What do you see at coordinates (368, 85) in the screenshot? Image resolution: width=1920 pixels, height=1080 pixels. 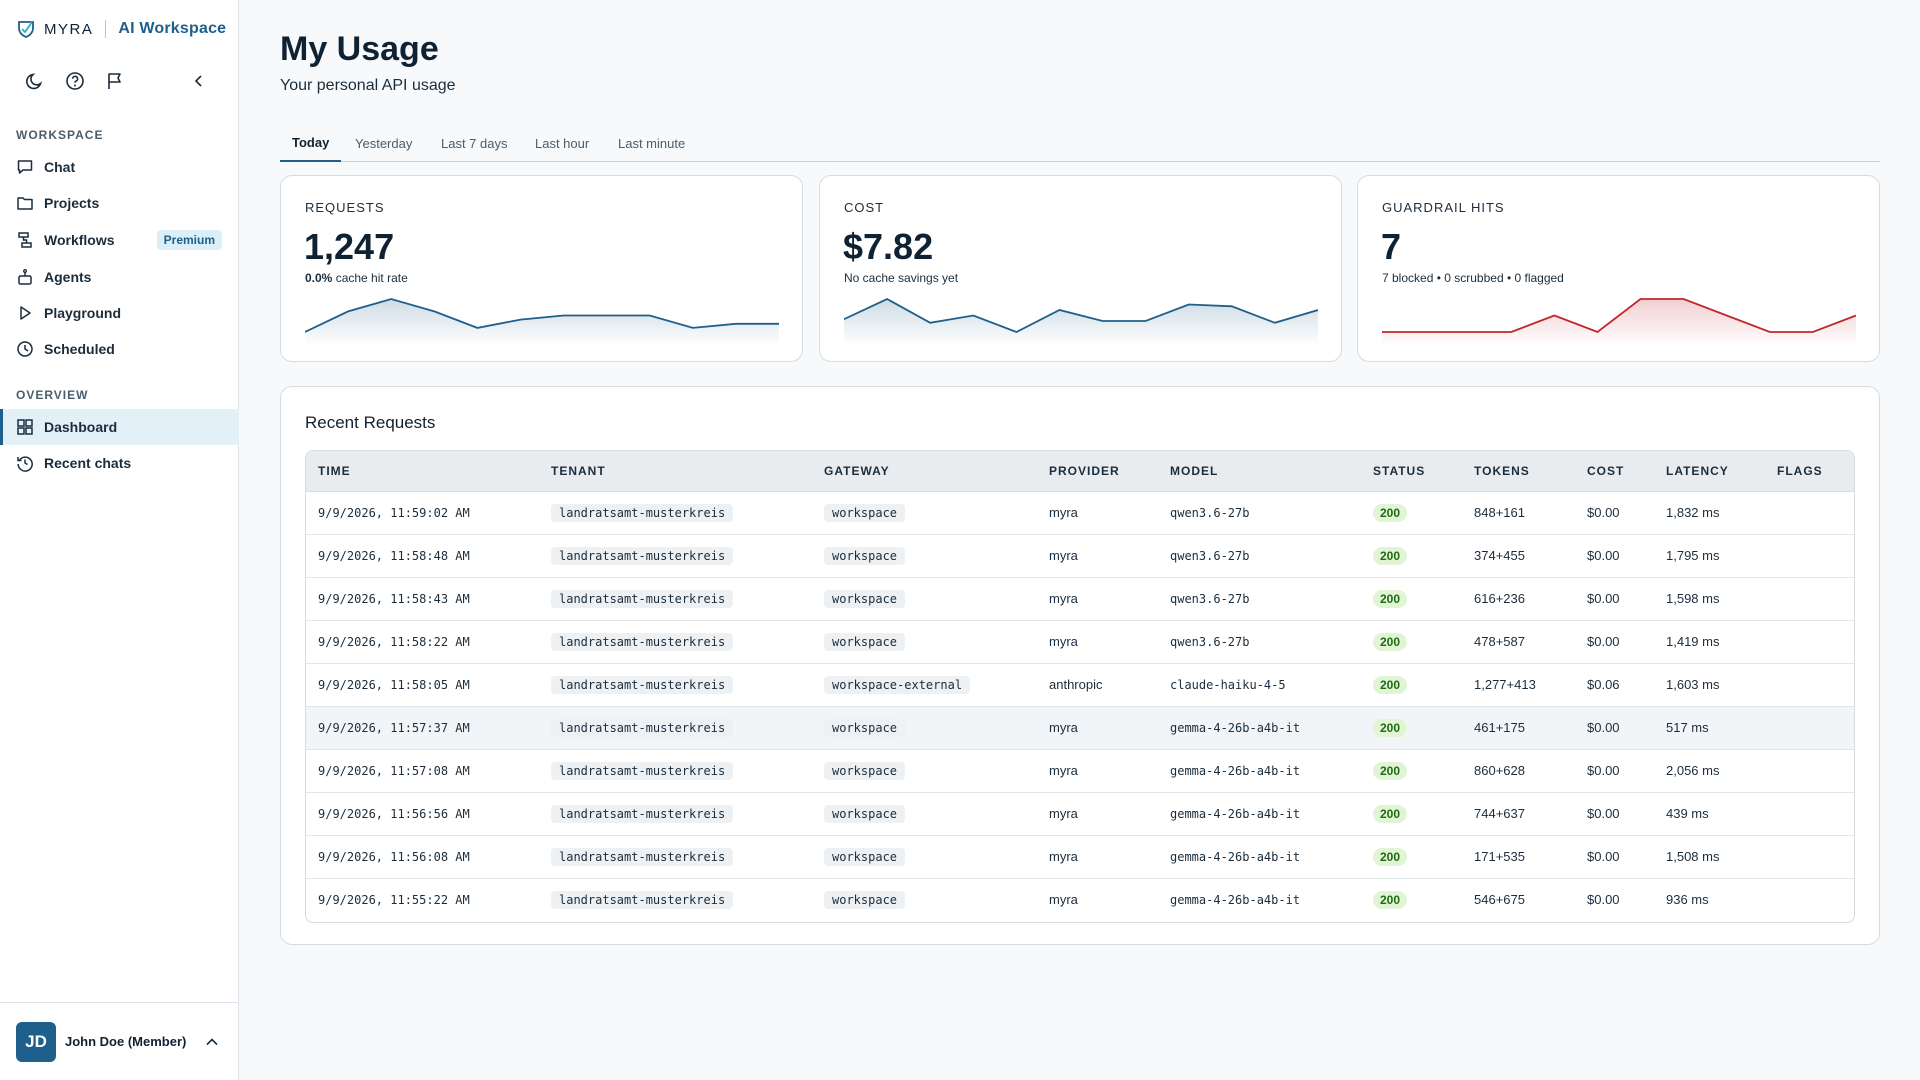 I see `page-subtitle: Your personal API usage` at bounding box center [368, 85].